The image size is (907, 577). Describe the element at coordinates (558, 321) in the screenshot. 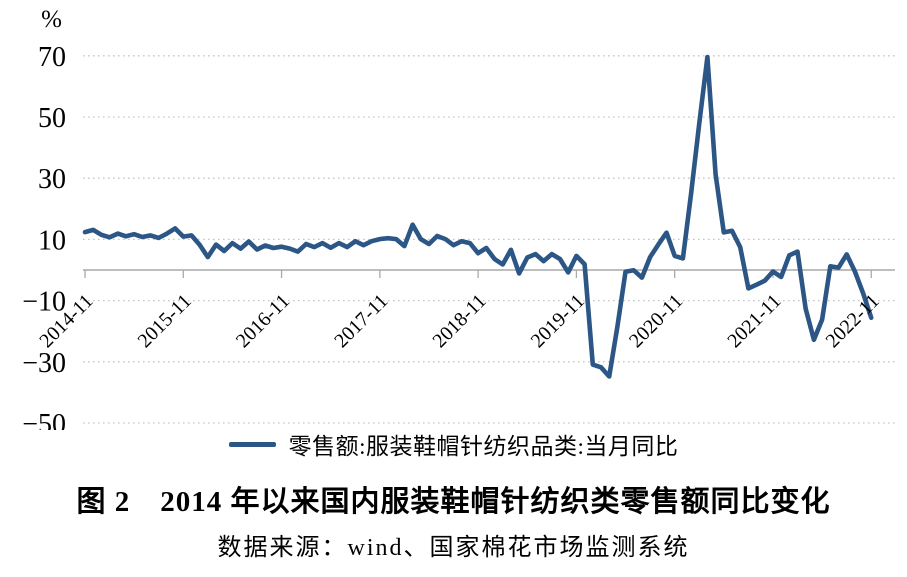

I see `x-tick-label: 2019-11` at that location.